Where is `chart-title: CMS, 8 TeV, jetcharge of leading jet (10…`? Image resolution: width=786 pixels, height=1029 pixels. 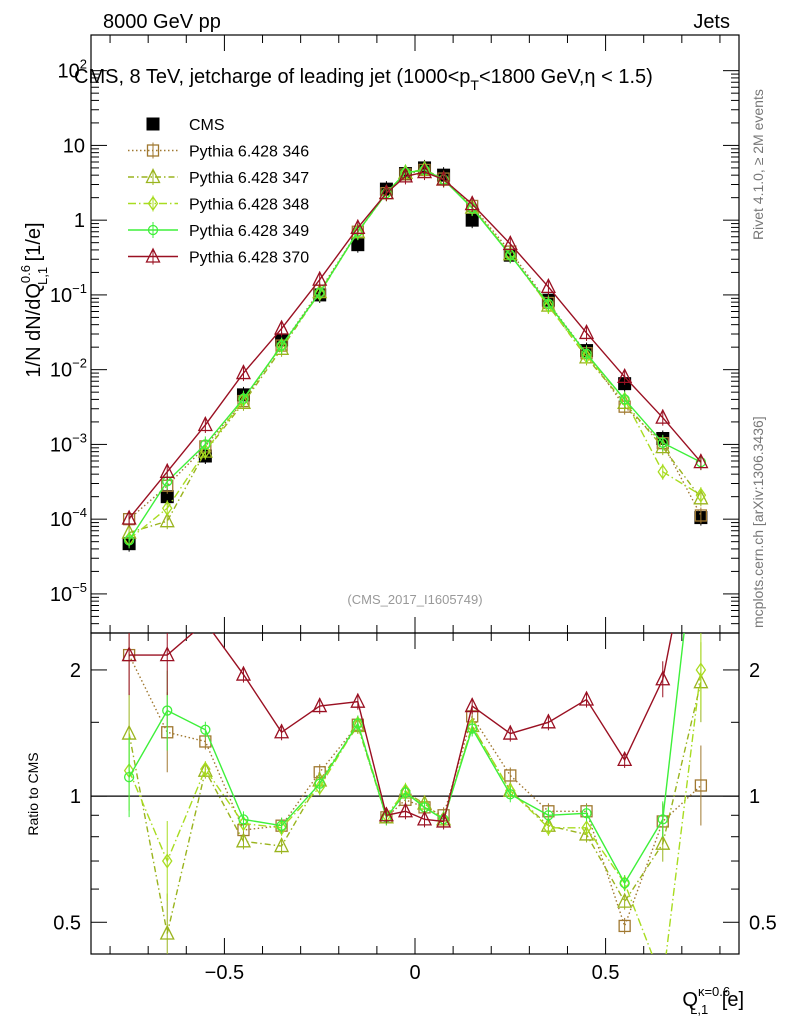
chart-title: CMS, 8 TeV, jetcharge of leading jet (10… is located at coordinates (363, 79).